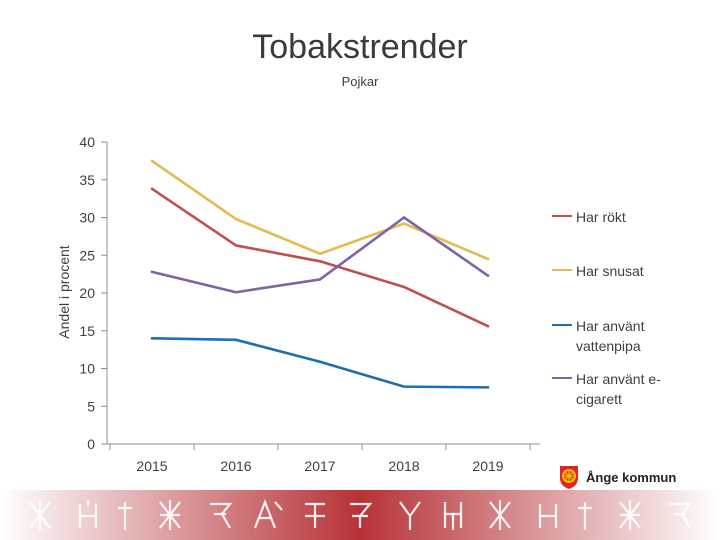 The height and width of the screenshot is (540, 720). What do you see at coordinates (87, 331) in the screenshot?
I see `y-tick-label: 15` at bounding box center [87, 331].